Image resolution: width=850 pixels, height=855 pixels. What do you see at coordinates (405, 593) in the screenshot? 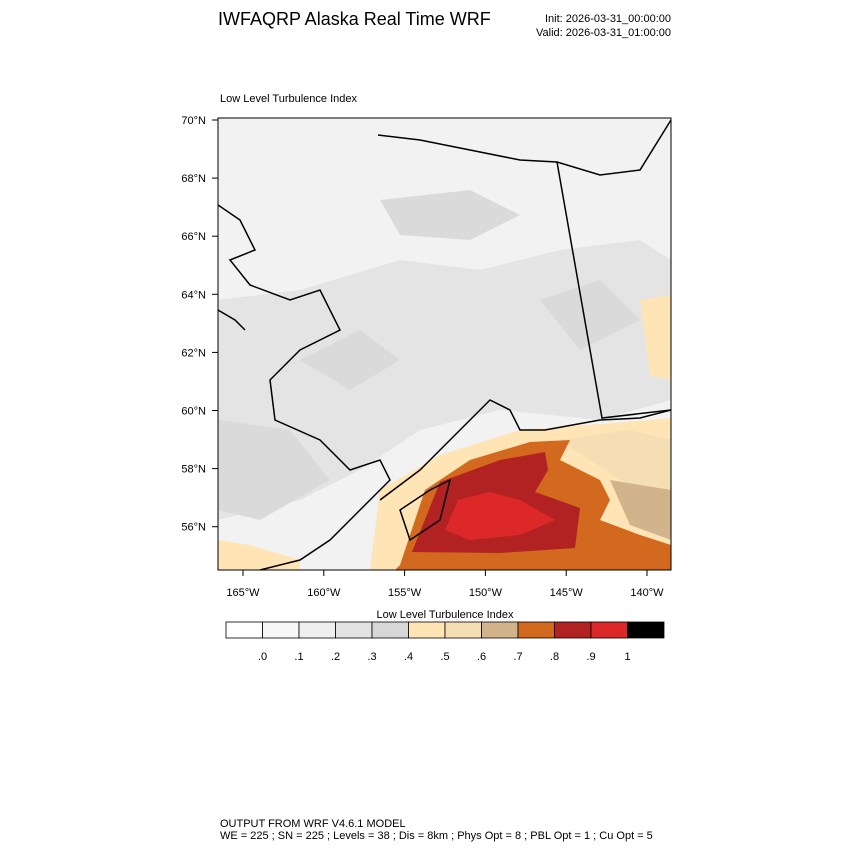
I see `lon-label: 155°W` at bounding box center [405, 593].